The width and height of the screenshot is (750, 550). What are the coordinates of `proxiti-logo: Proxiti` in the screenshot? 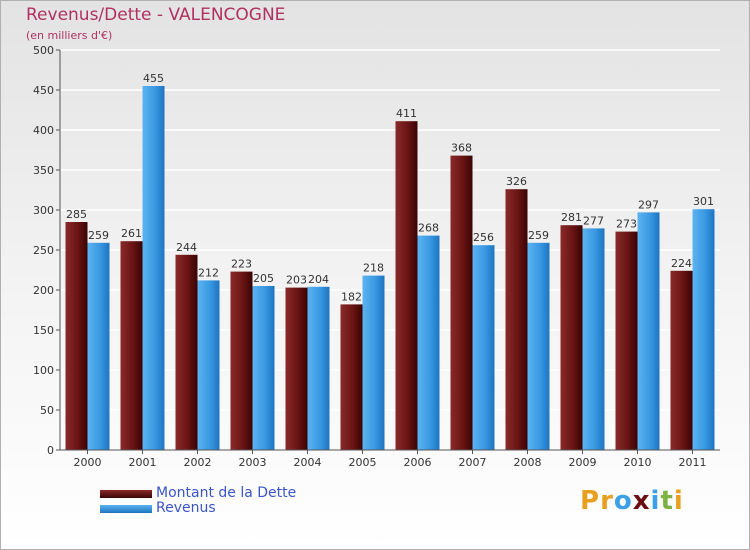 It's located at (632, 501).